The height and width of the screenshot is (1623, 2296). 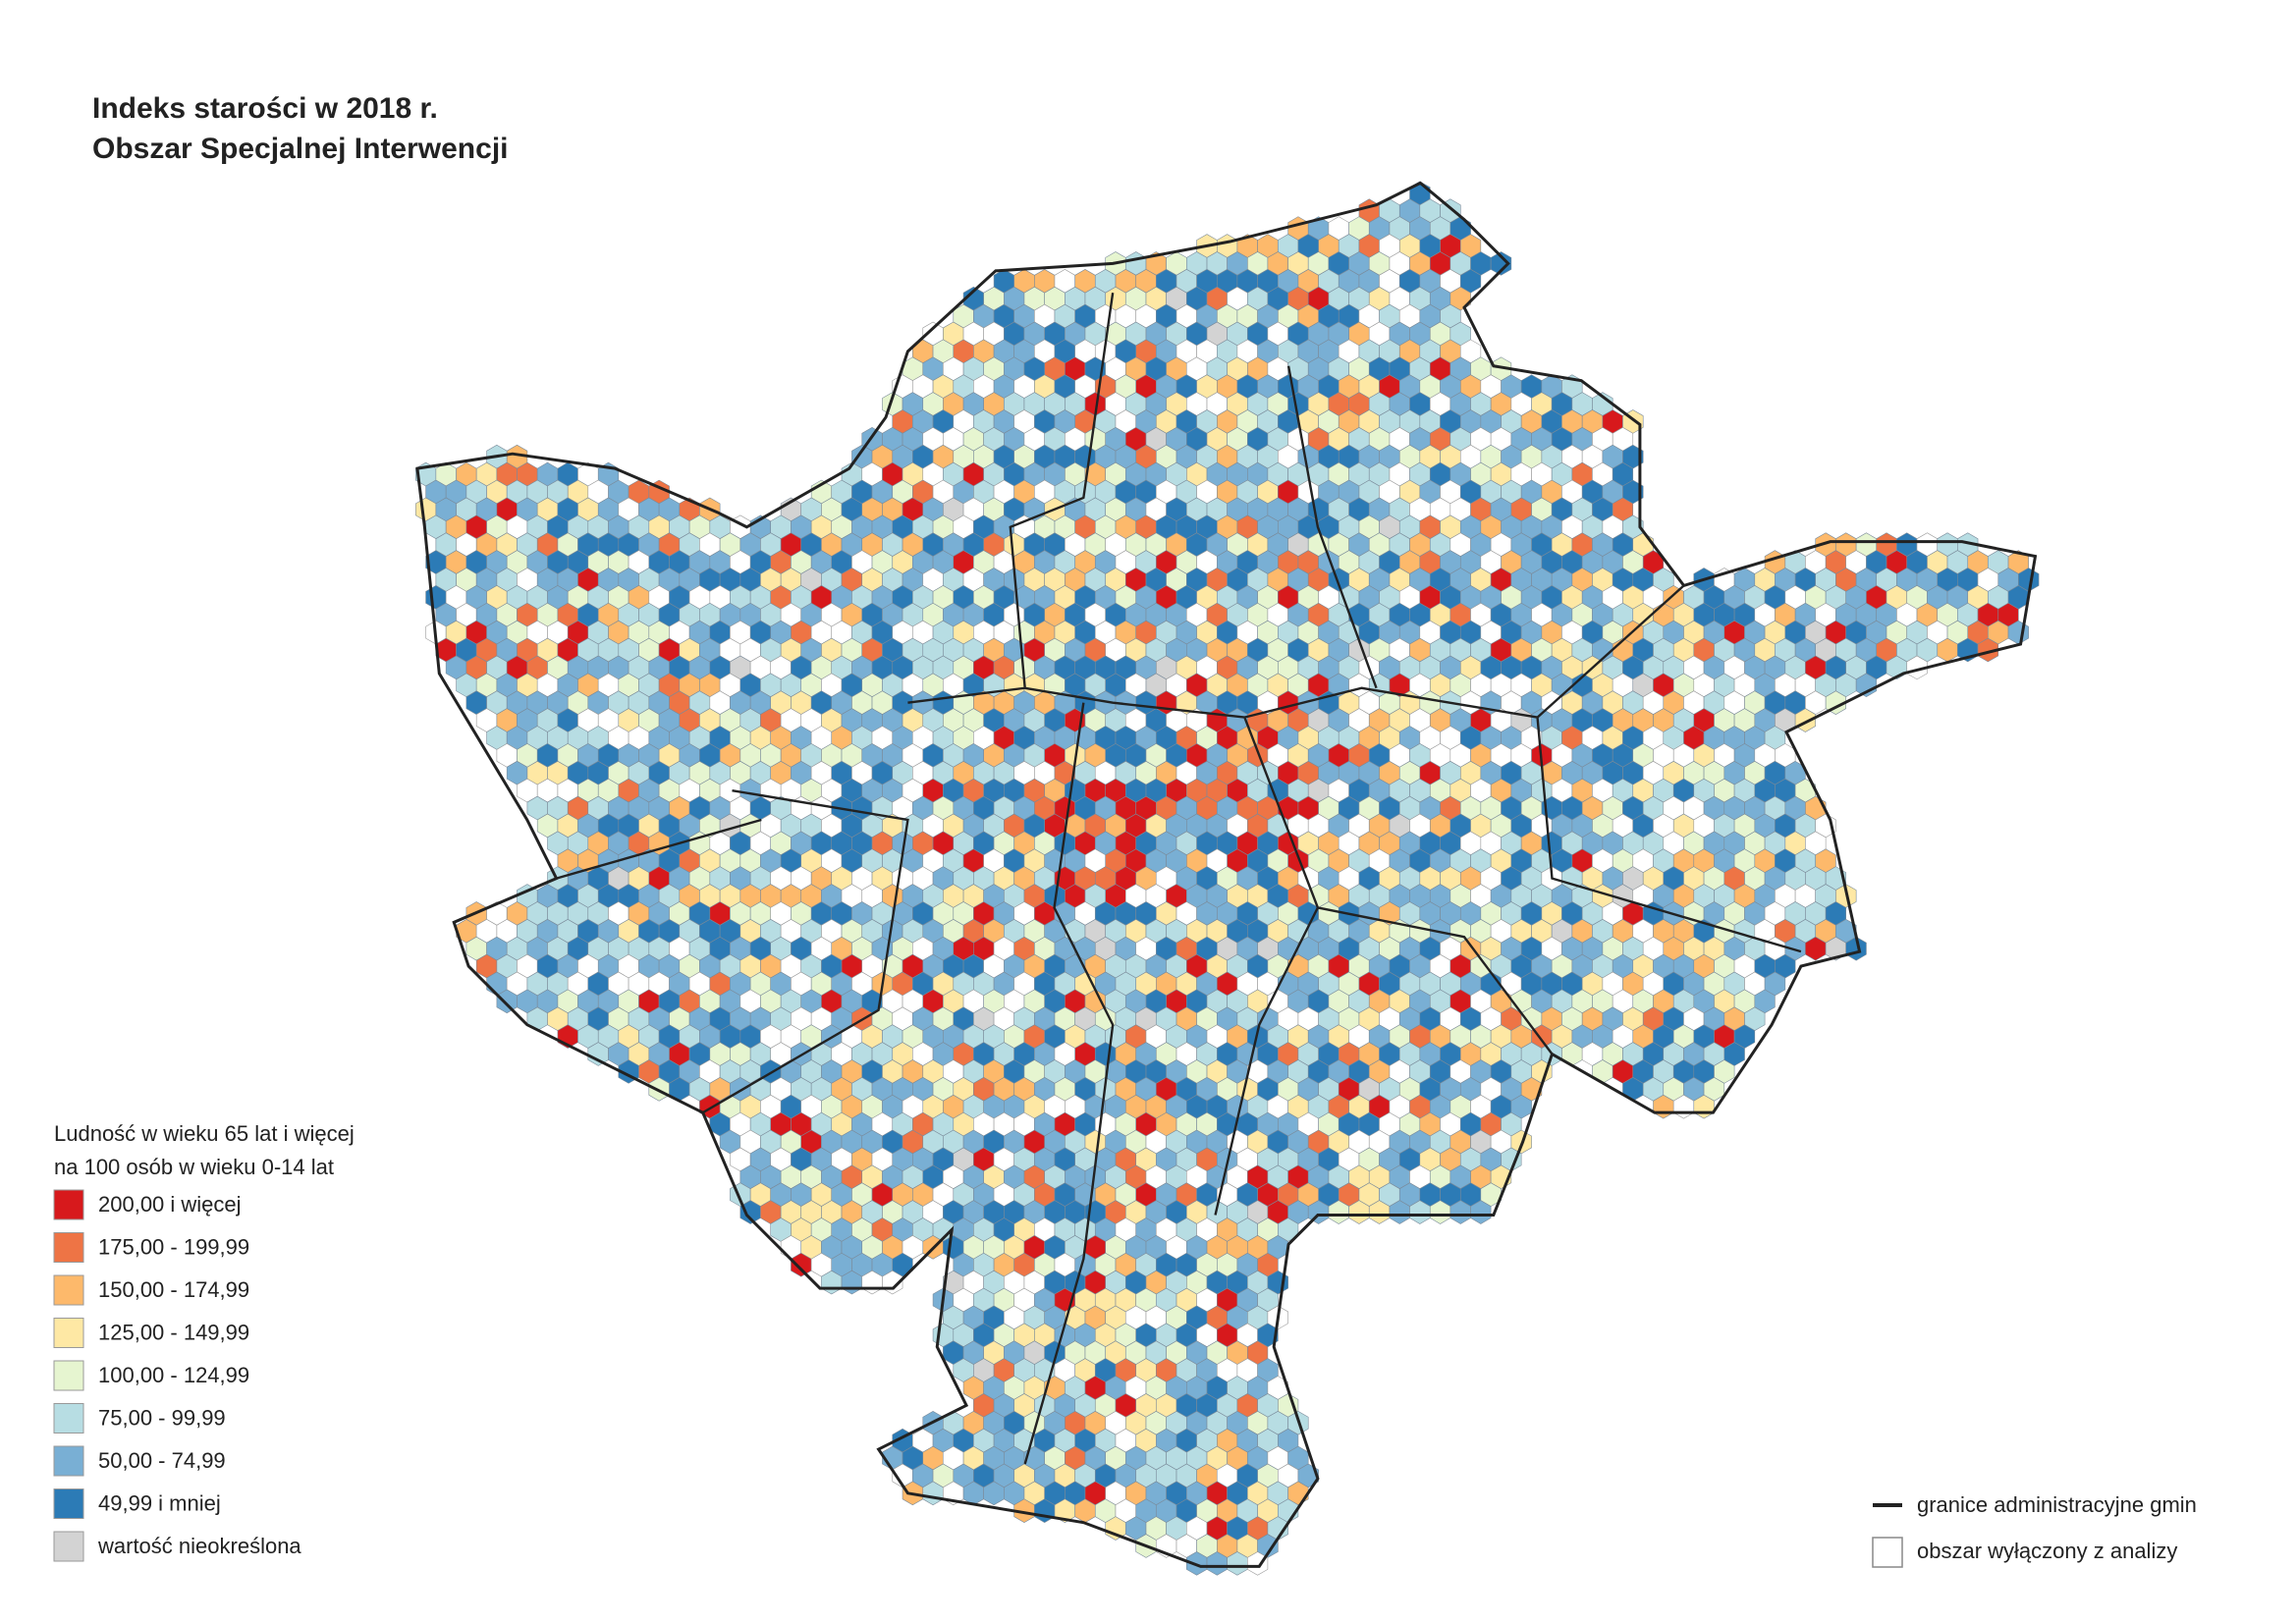 What do you see at coordinates (1501, 263) in the screenshot?
I see `hex` at bounding box center [1501, 263].